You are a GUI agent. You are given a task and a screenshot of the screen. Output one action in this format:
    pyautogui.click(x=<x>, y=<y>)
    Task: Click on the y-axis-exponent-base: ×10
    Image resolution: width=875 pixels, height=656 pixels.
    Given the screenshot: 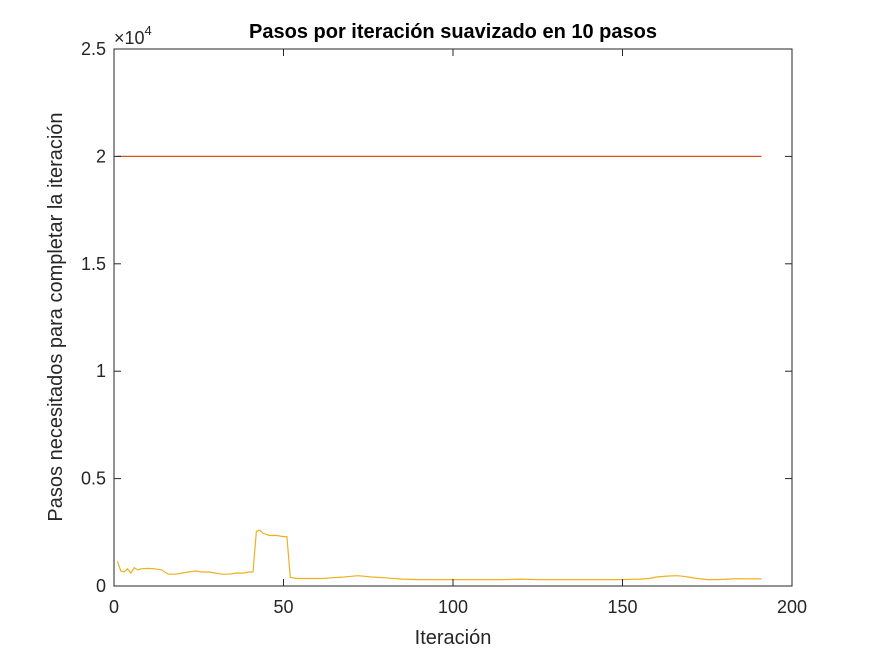 What is the action you would take?
    pyautogui.click(x=129, y=38)
    